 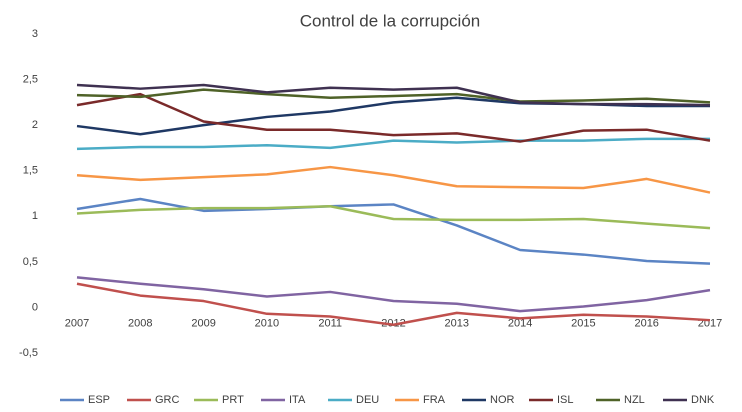 What do you see at coordinates (35, 307) in the screenshot?
I see `y-tick-label: 0` at bounding box center [35, 307].